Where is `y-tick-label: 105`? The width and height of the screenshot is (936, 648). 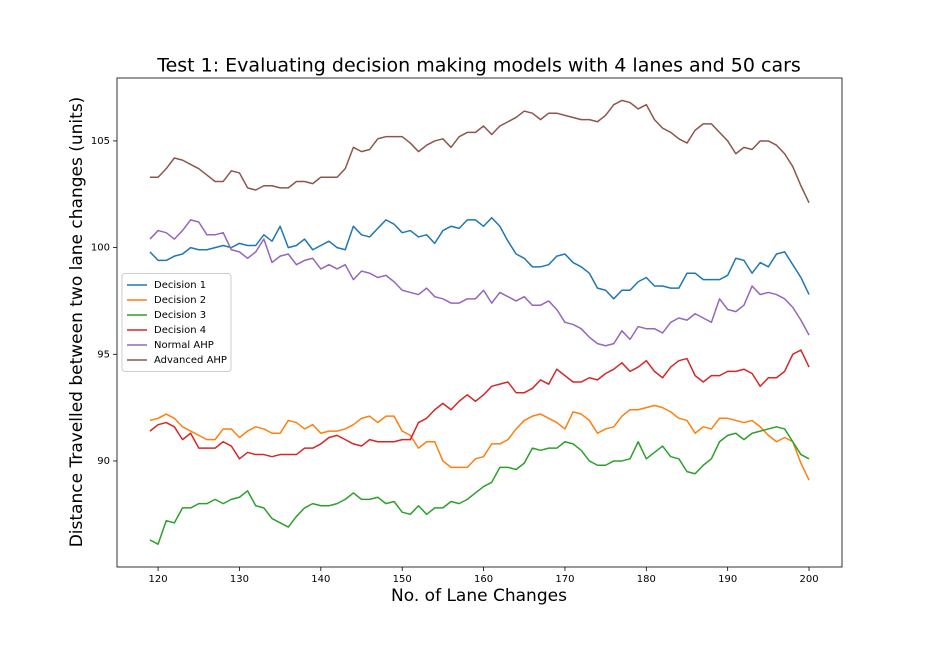 y-tick-label: 105 is located at coordinates (100, 141).